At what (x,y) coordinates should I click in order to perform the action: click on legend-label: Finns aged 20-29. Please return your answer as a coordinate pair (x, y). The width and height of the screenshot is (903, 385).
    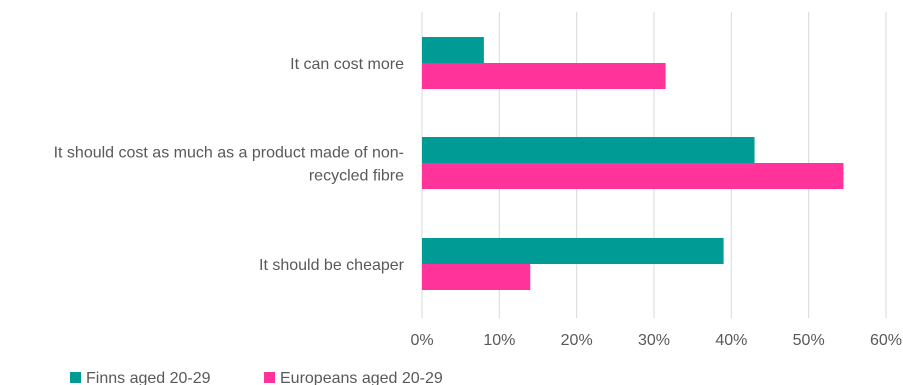
    Looking at the image, I should click on (148, 377).